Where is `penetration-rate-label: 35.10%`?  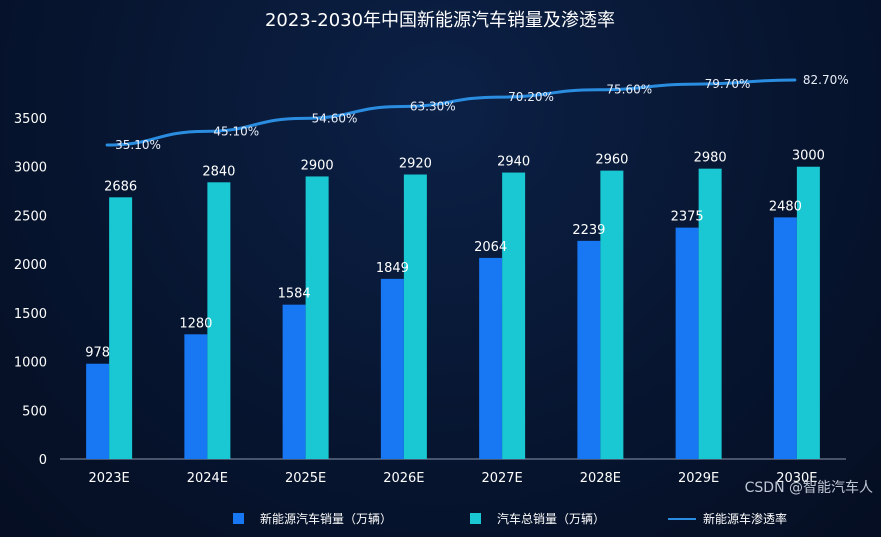
penetration-rate-label: 35.10% is located at coordinates (138, 145).